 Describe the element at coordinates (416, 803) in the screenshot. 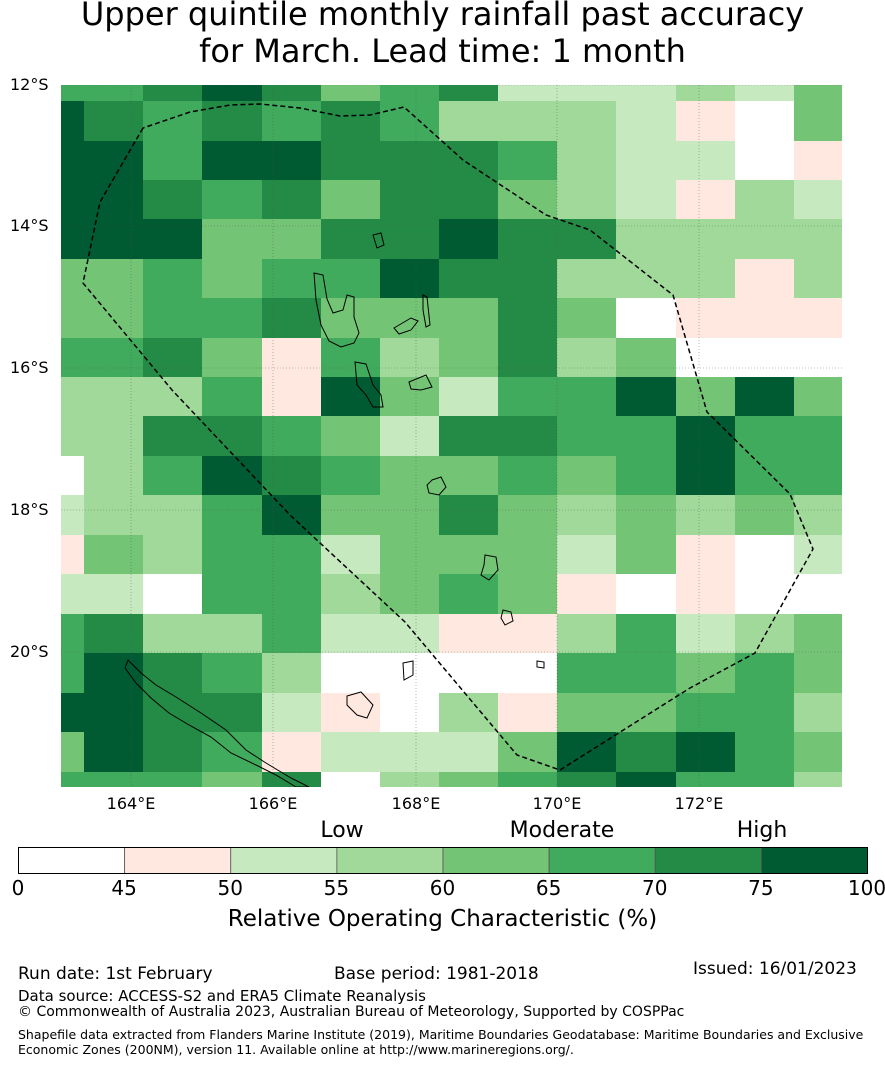

I see `lon-label: 168°E` at that location.